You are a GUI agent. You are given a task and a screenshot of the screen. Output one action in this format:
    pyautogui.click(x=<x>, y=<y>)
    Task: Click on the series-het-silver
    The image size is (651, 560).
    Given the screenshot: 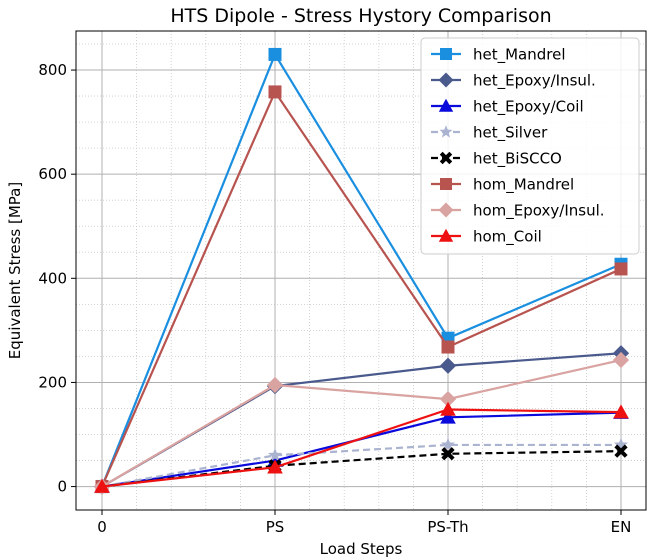 What is the action you would take?
    pyautogui.click(x=361, y=465)
    